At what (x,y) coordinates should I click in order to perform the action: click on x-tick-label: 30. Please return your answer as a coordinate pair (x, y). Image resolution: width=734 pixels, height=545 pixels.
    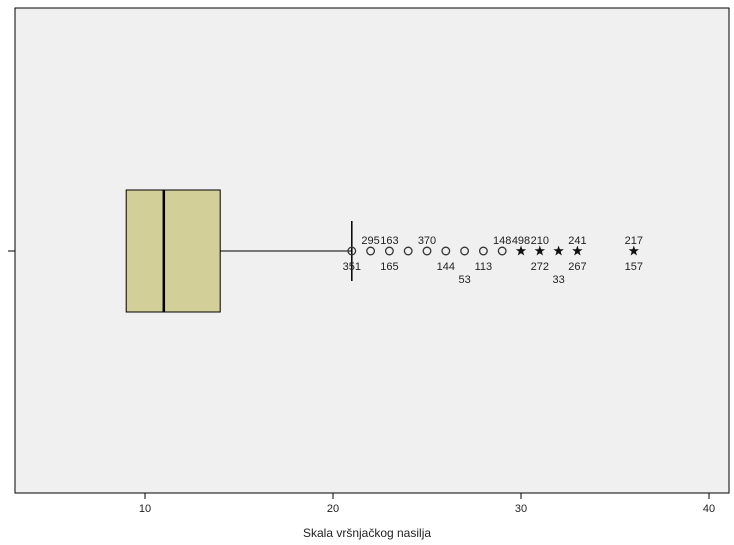
    Looking at the image, I should click on (521, 509).